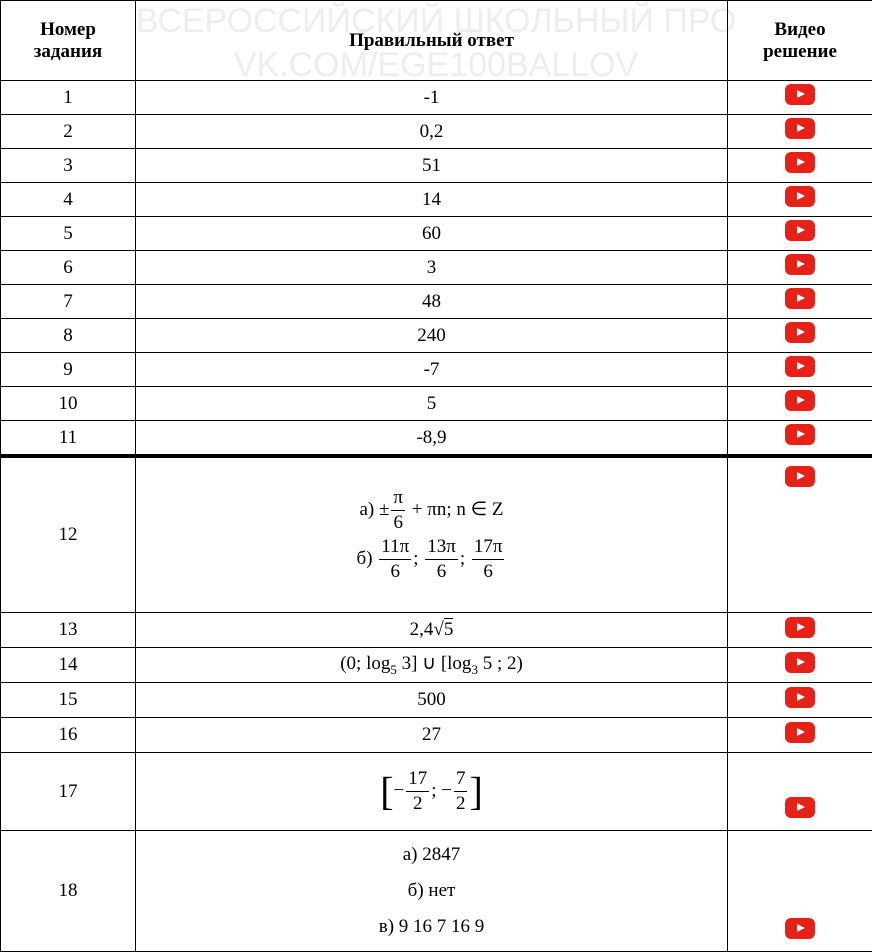 The width and height of the screenshot is (872, 952). Describe the element at coordinates (800, 30) in the screenshot. I see `header-text: Видео` at that location.